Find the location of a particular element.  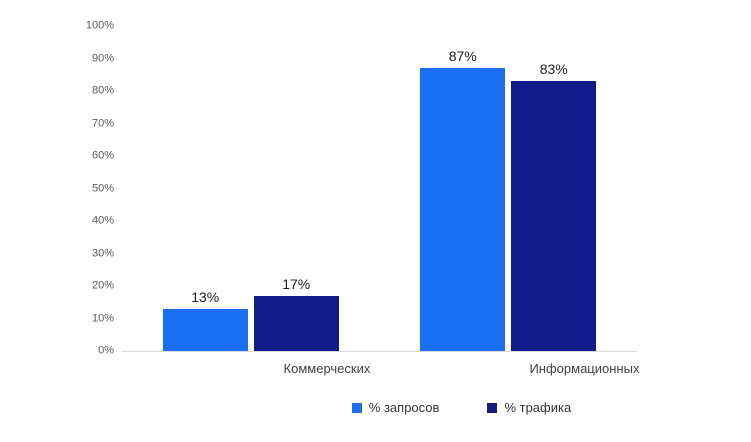

y-tick-label: 50% is located at coordinates (102, 188).